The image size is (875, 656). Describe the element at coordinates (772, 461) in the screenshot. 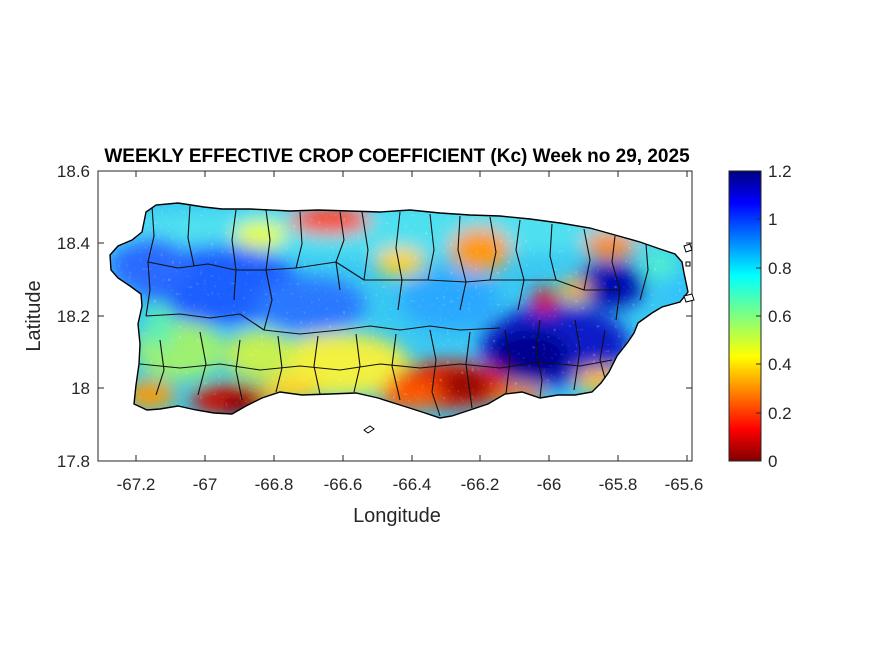

I see `colorbar-tick-label: 0` at that location.